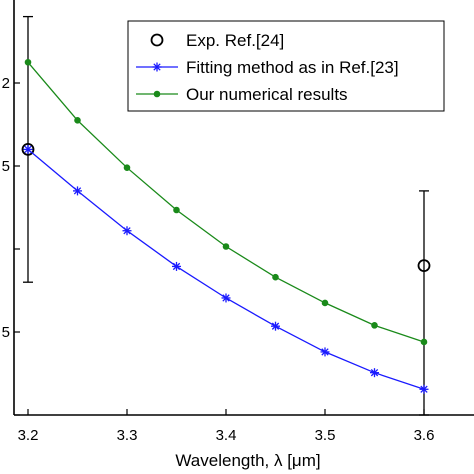 This screenshot has height=474, width=474. Describe the element at coordinates (6, 166) in the screenshot. I see `y-tick-label-3: 5` at that location.